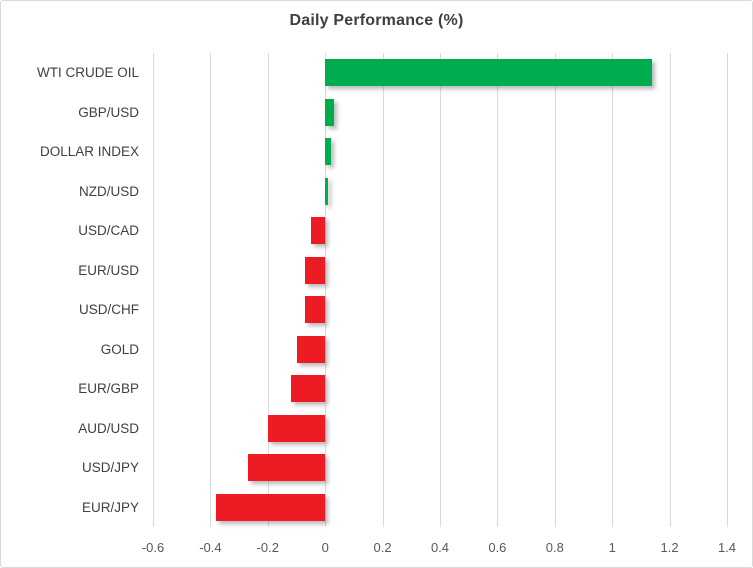 This screenshot has height=568, width=753. I want to click on category-label: AUD/USD, so click(108, 428).